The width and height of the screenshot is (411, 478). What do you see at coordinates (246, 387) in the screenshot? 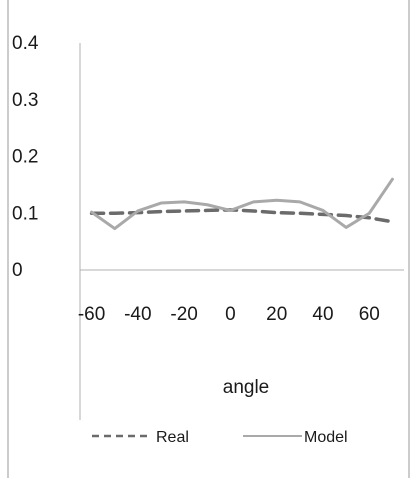
I see `x-axis-title: angle` at bounding box center [246, 387].